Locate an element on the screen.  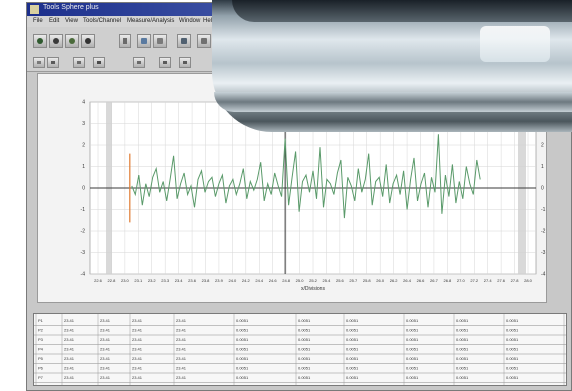
menu-measure: Measure/Analysis is located at coordinates (151, 21).